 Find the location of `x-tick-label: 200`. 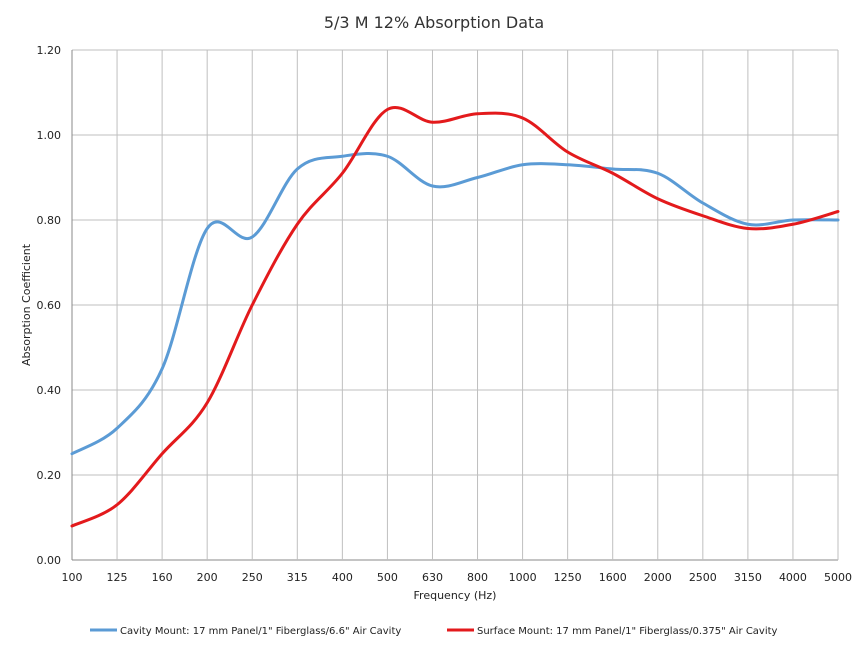

x-tick-label: 200 is located at coordinates (207, 577).